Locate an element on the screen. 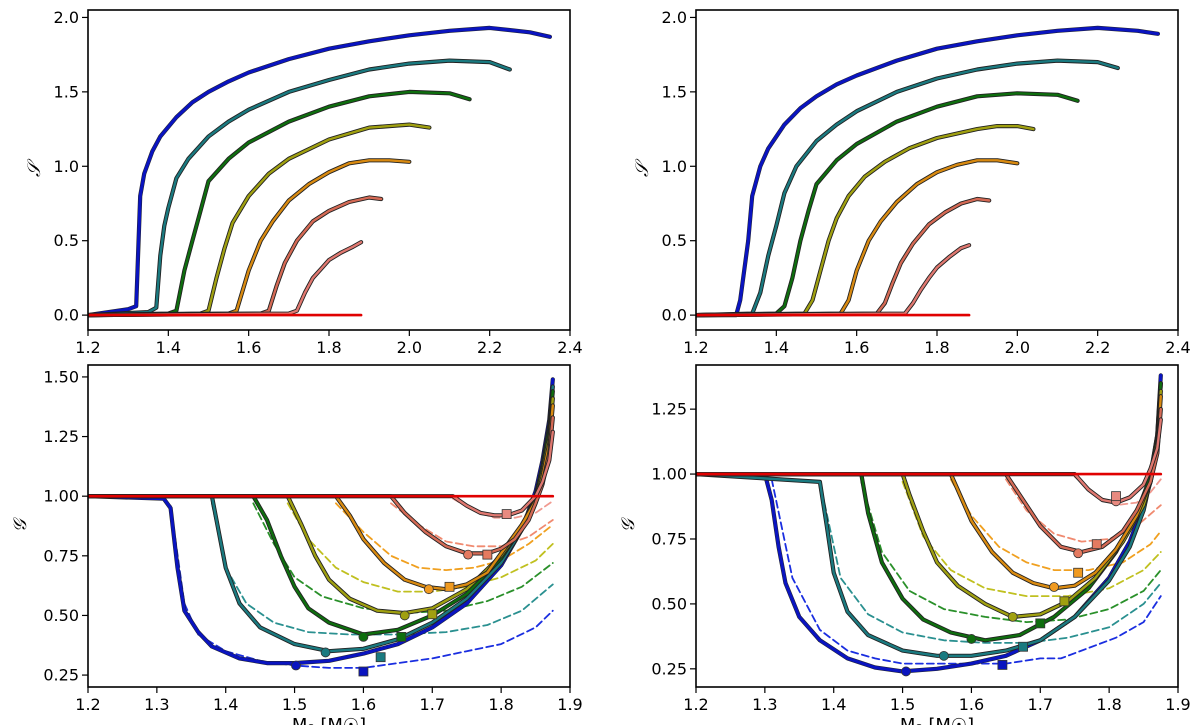  series-line-s5-dashed is located at coordinates (444, 536).